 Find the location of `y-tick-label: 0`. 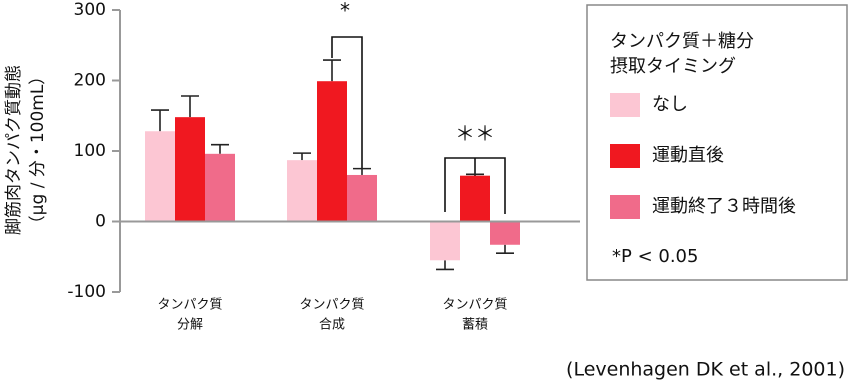

y-tick-label: 0 is located at coordinates (100, 222).